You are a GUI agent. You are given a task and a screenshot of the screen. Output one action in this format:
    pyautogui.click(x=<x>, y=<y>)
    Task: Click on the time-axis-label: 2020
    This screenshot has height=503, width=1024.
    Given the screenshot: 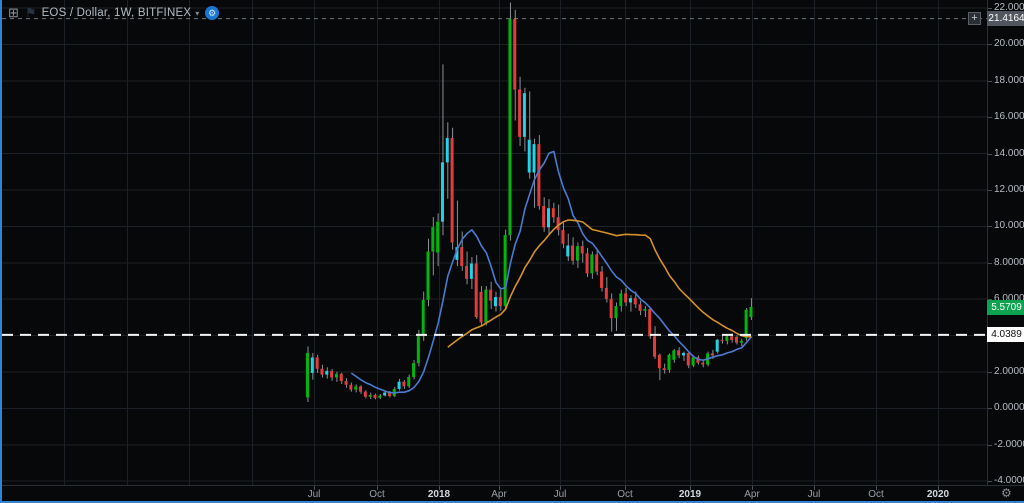 What is the action you would take?
    pyautogui.click(x=938, y=494)
    